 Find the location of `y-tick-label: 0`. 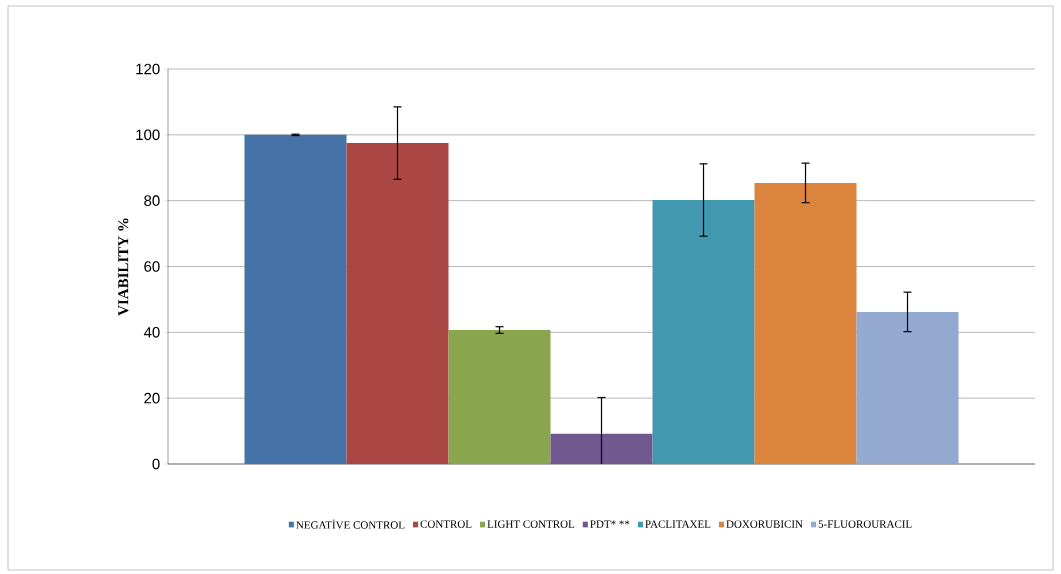

y-tick-label: 0 is located at coordinates (156, 464).